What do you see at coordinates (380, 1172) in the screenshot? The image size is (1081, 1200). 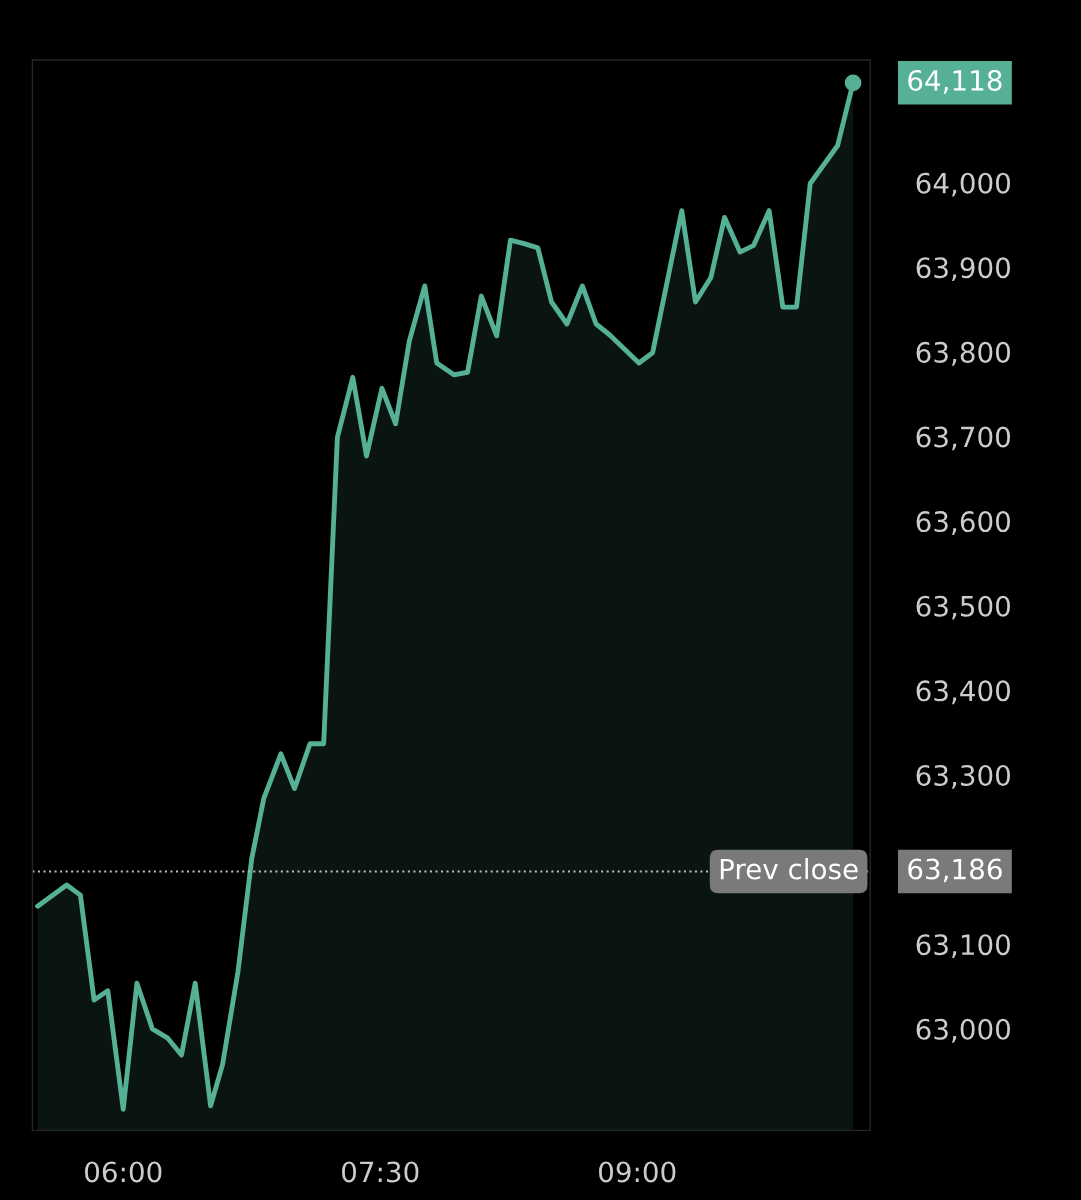 I see `x-tick-label: 07:30` at bounding box center [380, 1172].